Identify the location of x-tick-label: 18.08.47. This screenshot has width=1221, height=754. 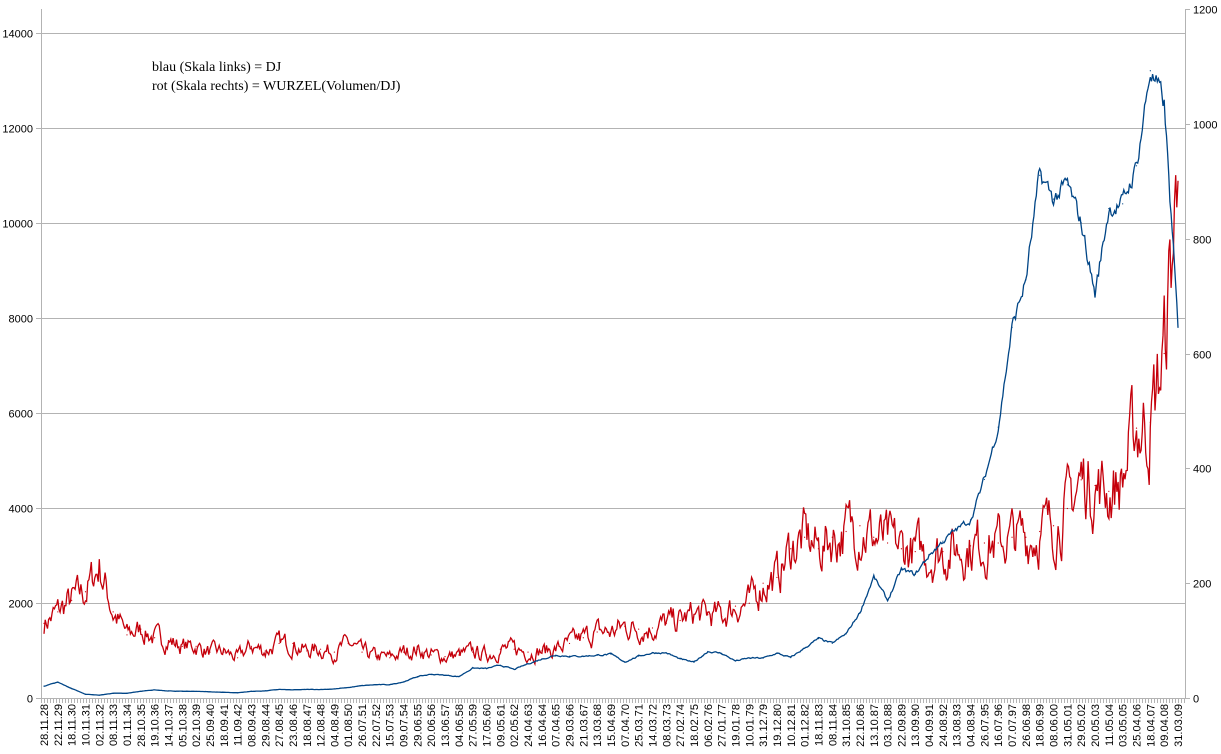
(308, 725).